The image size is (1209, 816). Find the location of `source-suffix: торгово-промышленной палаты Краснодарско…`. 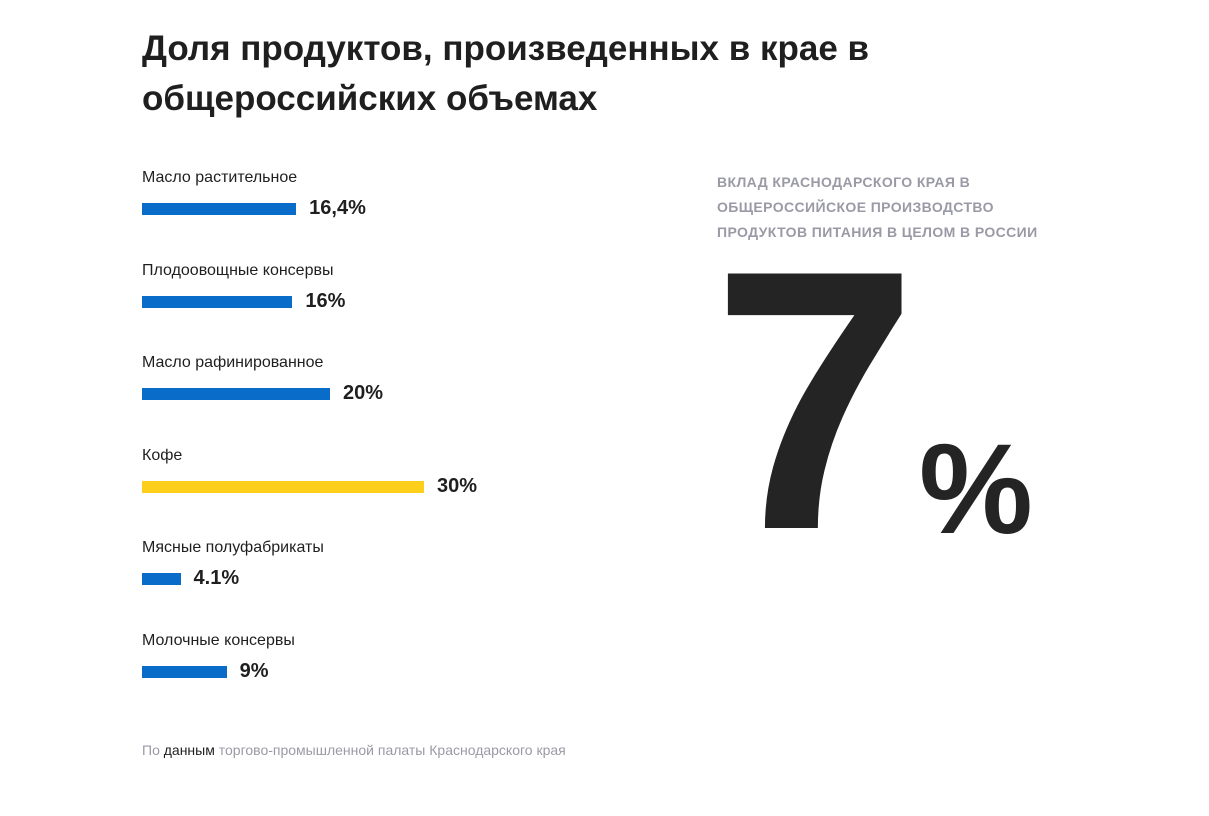

source-suffix: торгово-промышленной палаты Краснодарско… is located at coordinates (390, 750).